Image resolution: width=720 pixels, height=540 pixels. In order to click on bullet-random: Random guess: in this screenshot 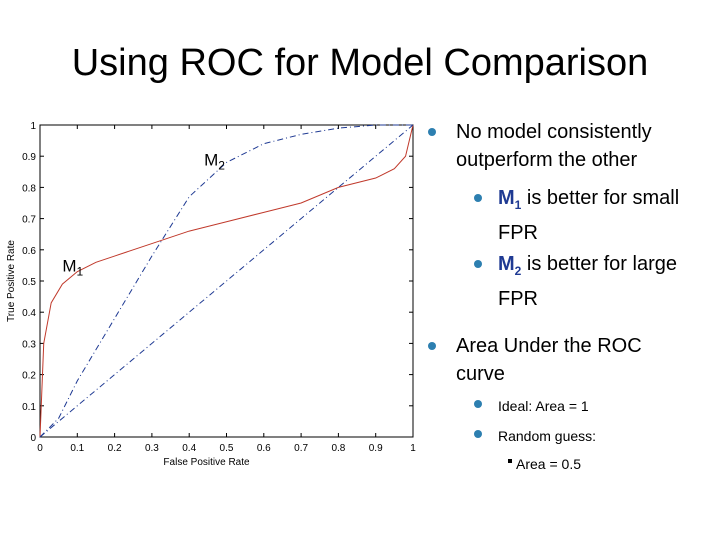, I will do `click(547, 436)`.